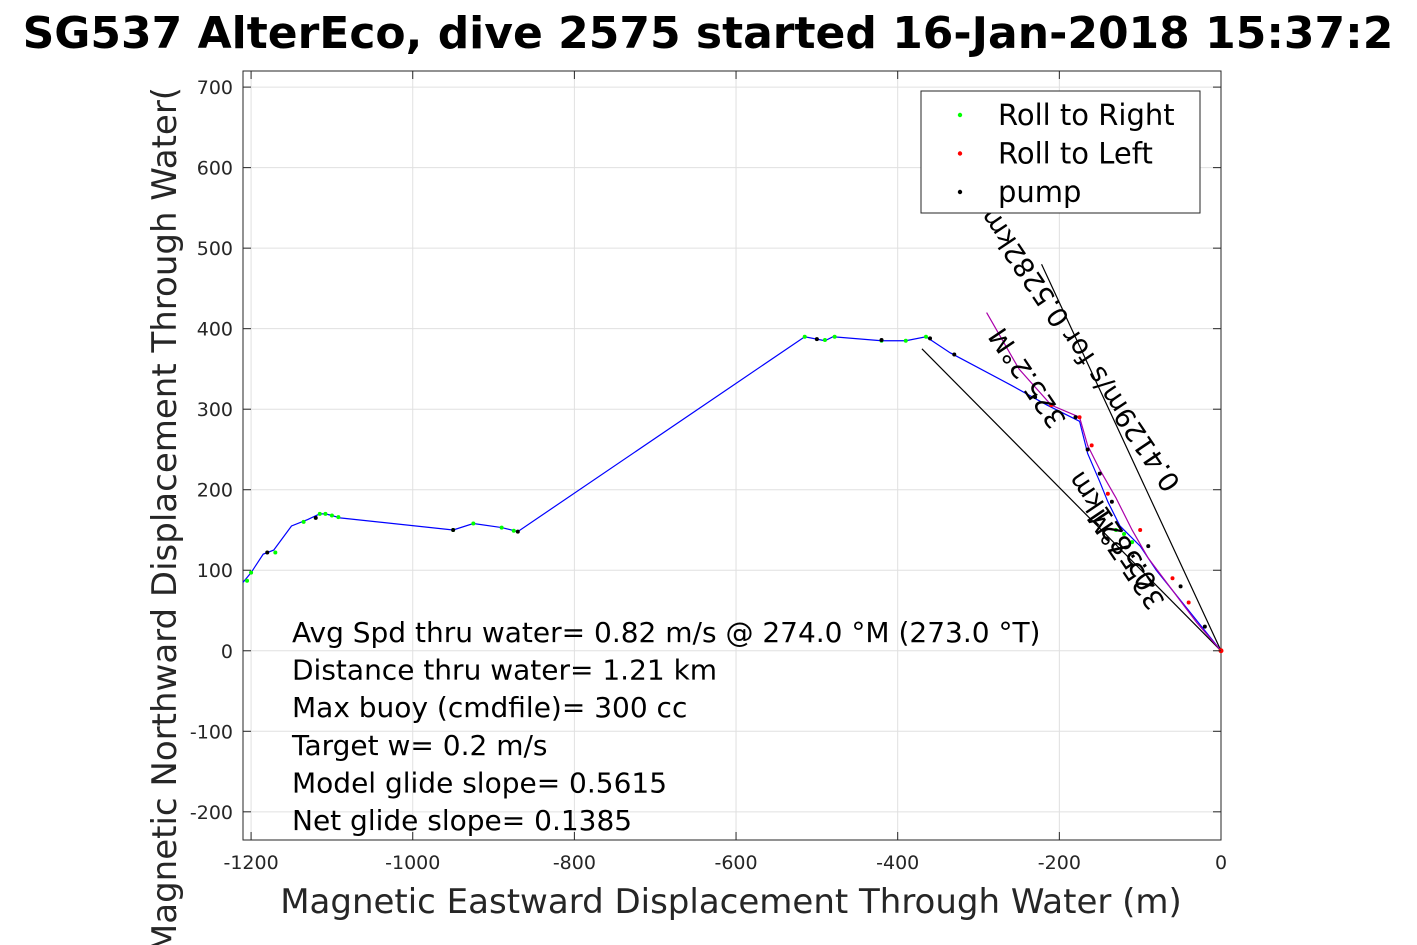 The height and width of the screenshot is (945, 1417). Describe the element at coordinates (215, 249) in the screenshot. I see `y-tick-label: 500` at that location.